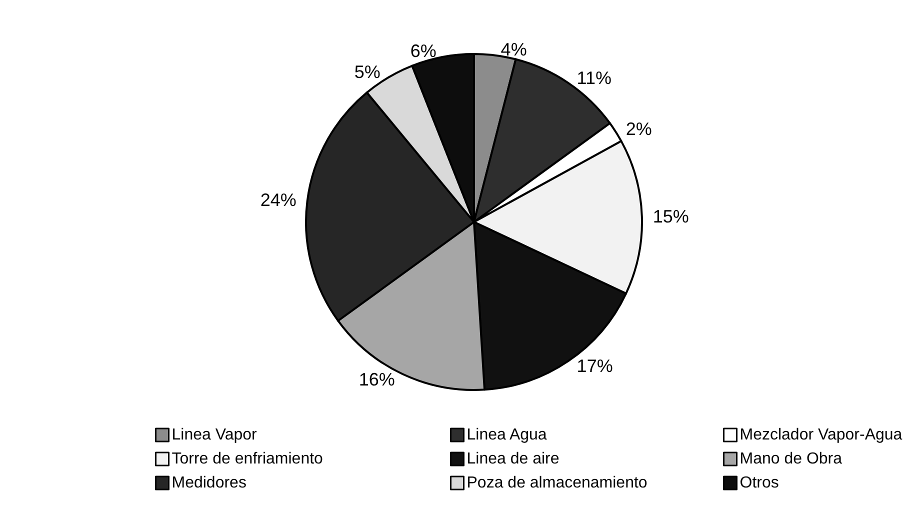  Describe the element at coordinates (670, 216) in the screenshot. I see `data-label: 15%` at that location.